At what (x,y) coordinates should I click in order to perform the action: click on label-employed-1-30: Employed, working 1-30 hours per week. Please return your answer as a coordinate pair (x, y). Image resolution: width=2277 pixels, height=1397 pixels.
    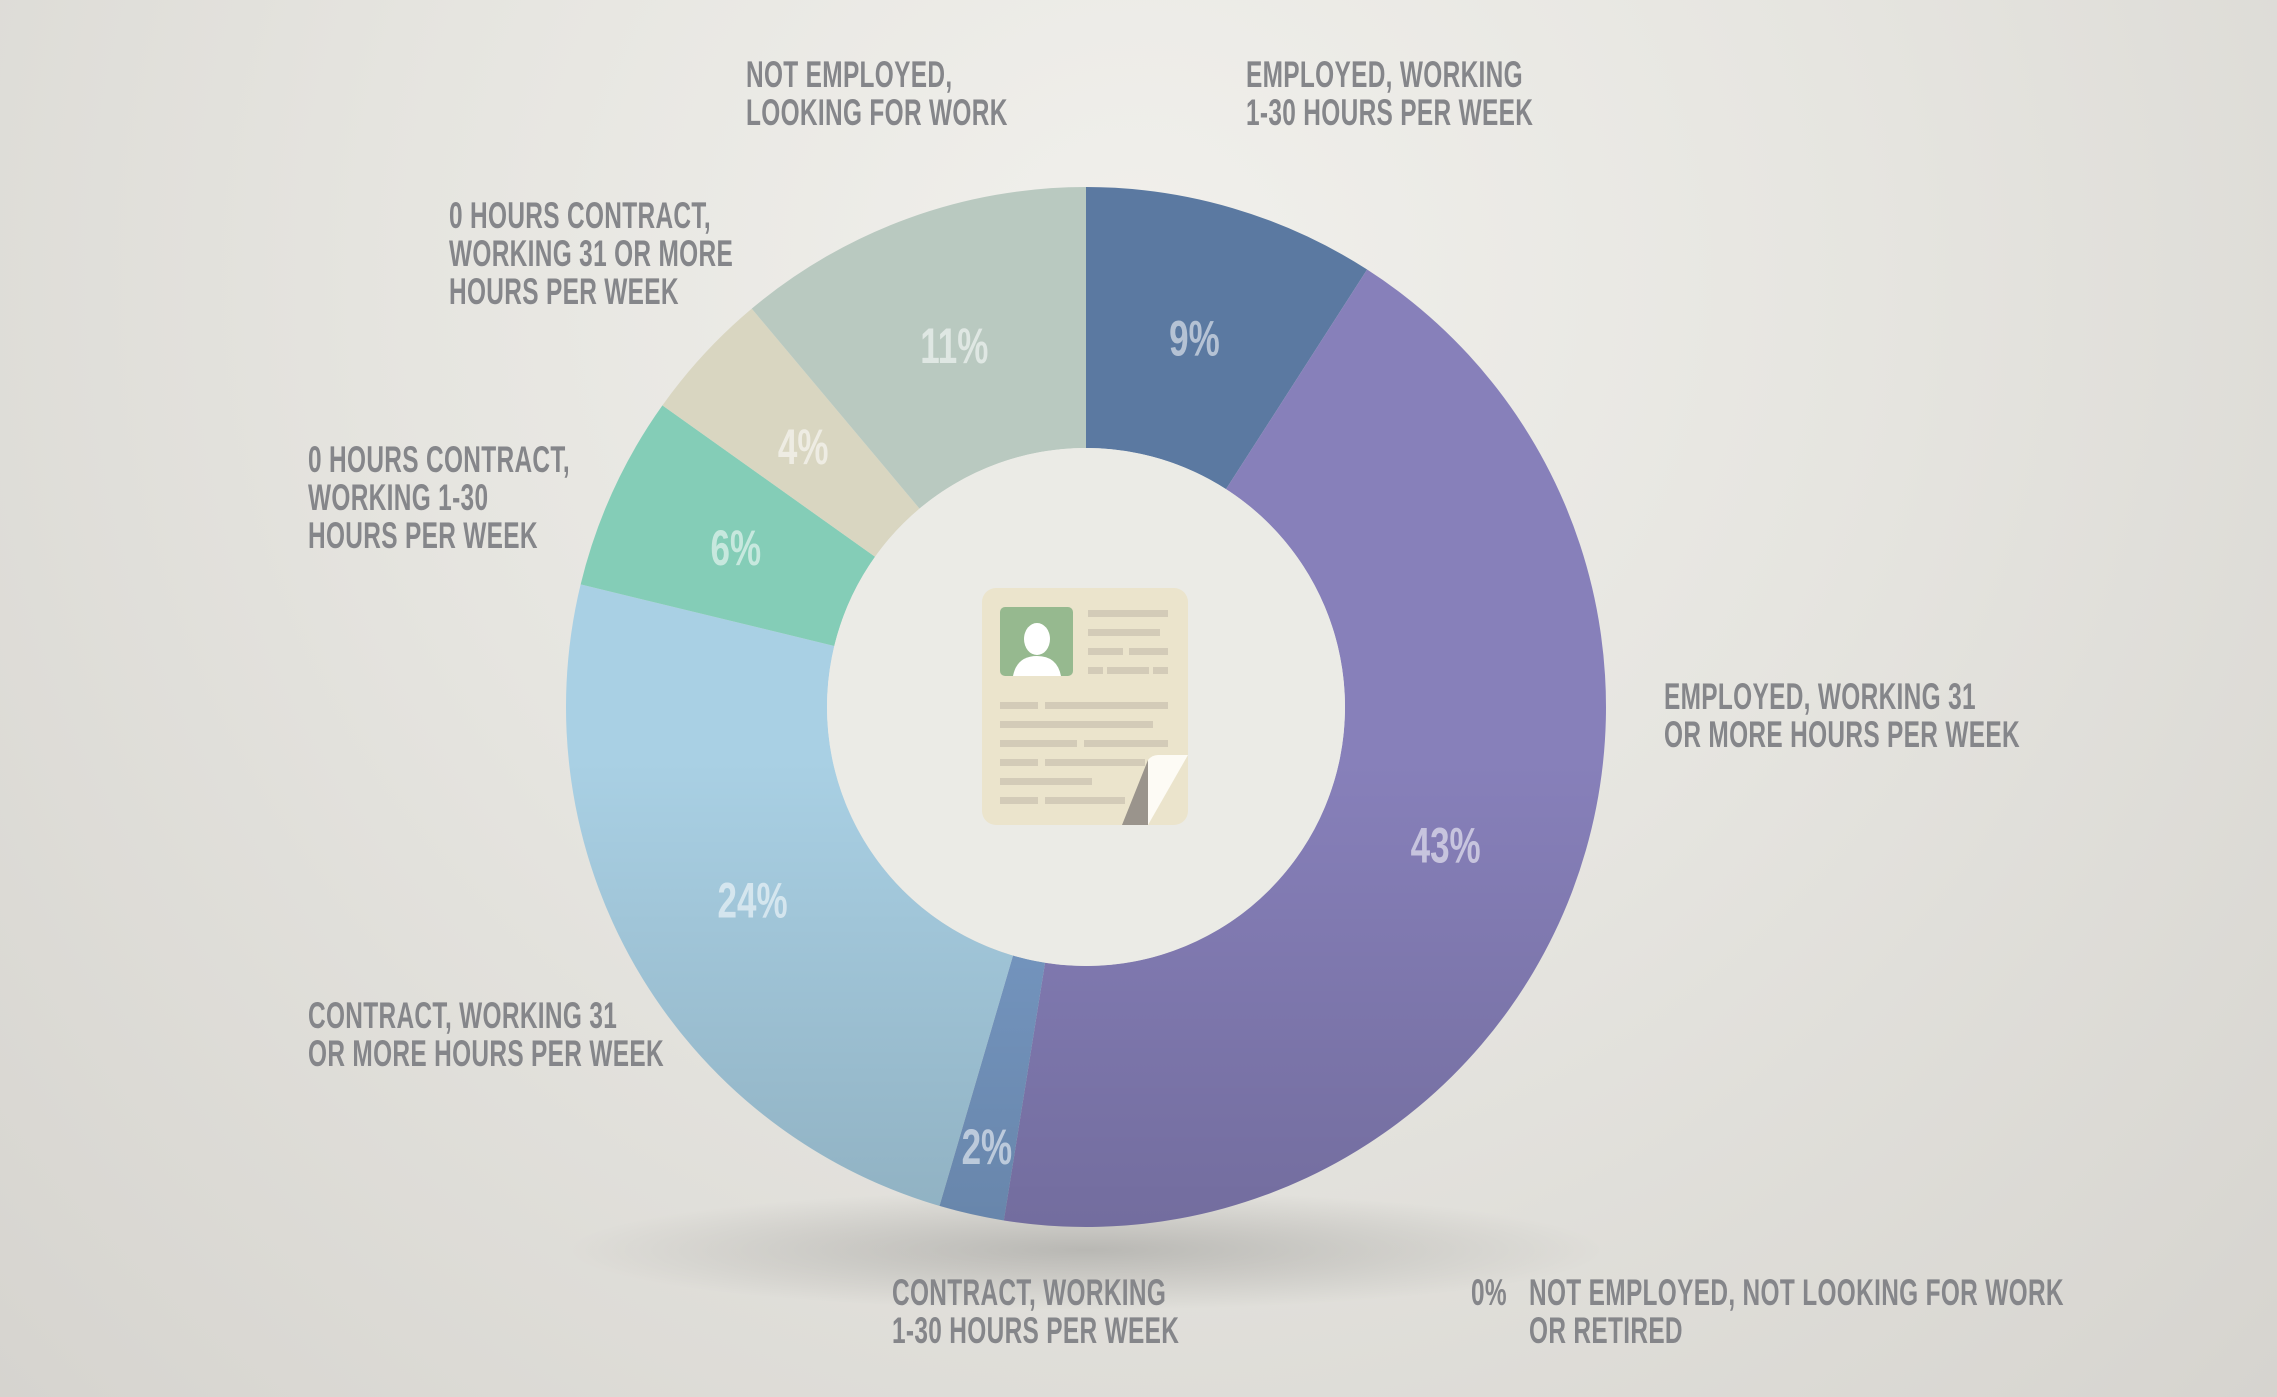
    Looking at the image, I should click on (1389, 94).